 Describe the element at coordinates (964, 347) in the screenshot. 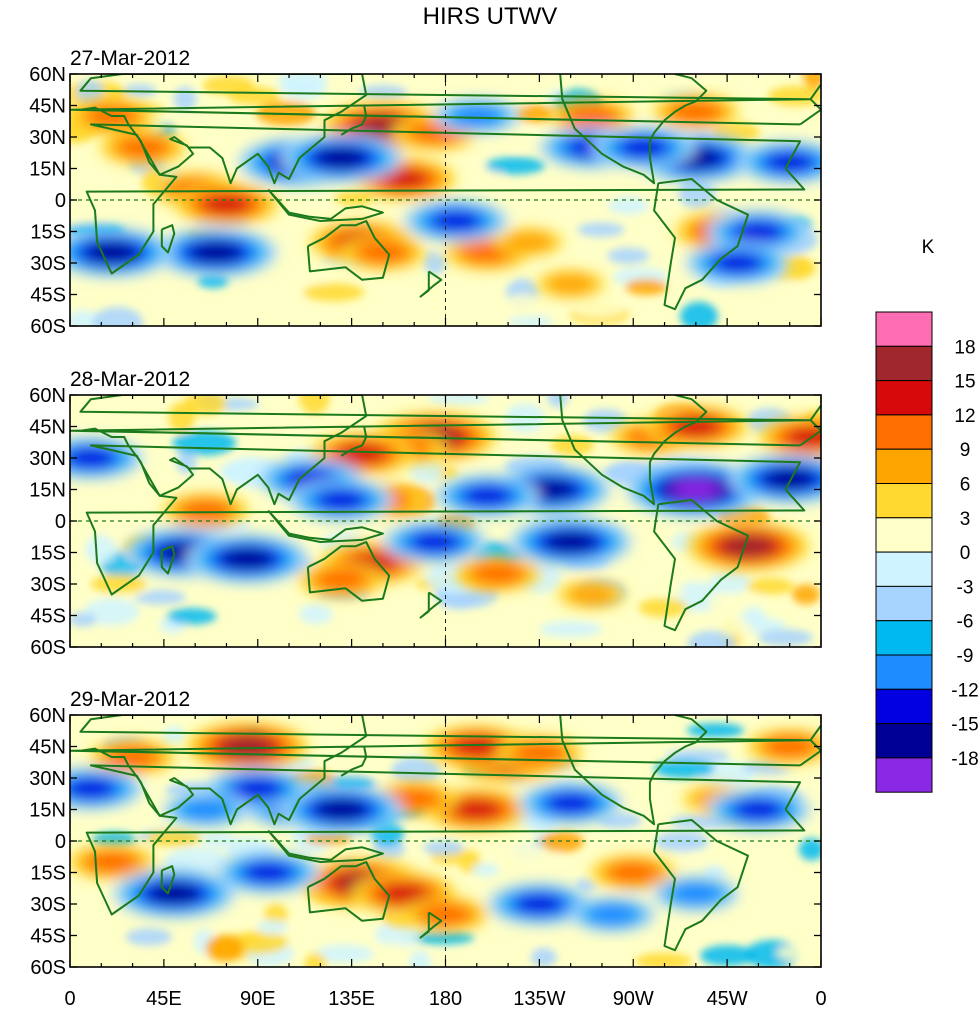

I see `colorbar-level-label: 18` at that location.